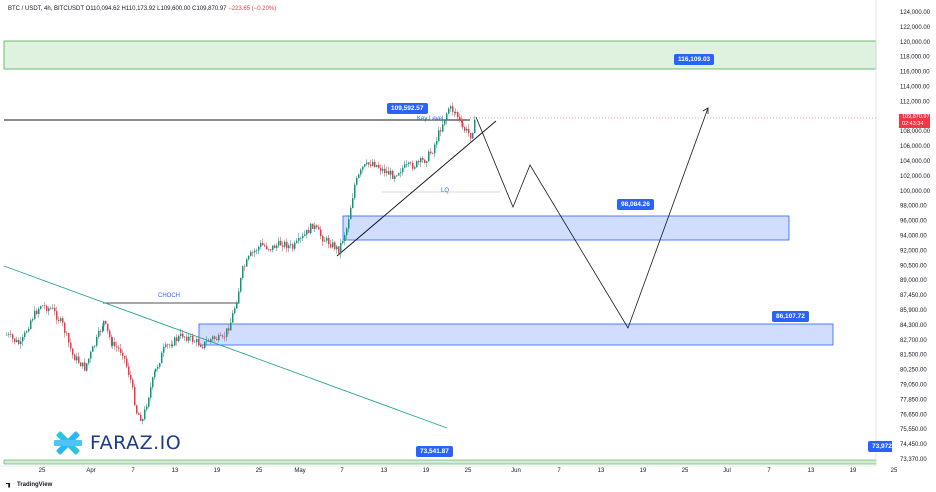  What do you see at coordinates (138, 9) in the screenshot?
I see `ohlc-high: H110,173.92` at bounding box center [138, 9].